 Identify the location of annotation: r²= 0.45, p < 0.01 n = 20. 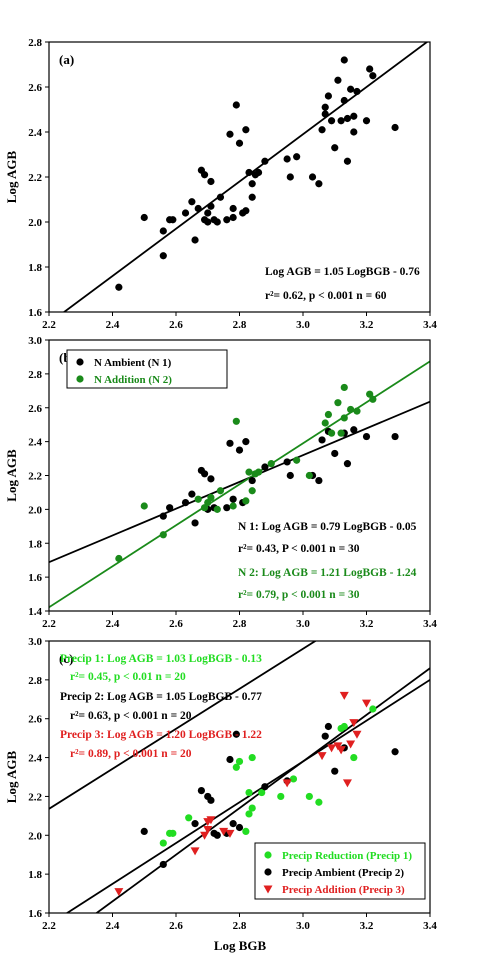
(128, 677).